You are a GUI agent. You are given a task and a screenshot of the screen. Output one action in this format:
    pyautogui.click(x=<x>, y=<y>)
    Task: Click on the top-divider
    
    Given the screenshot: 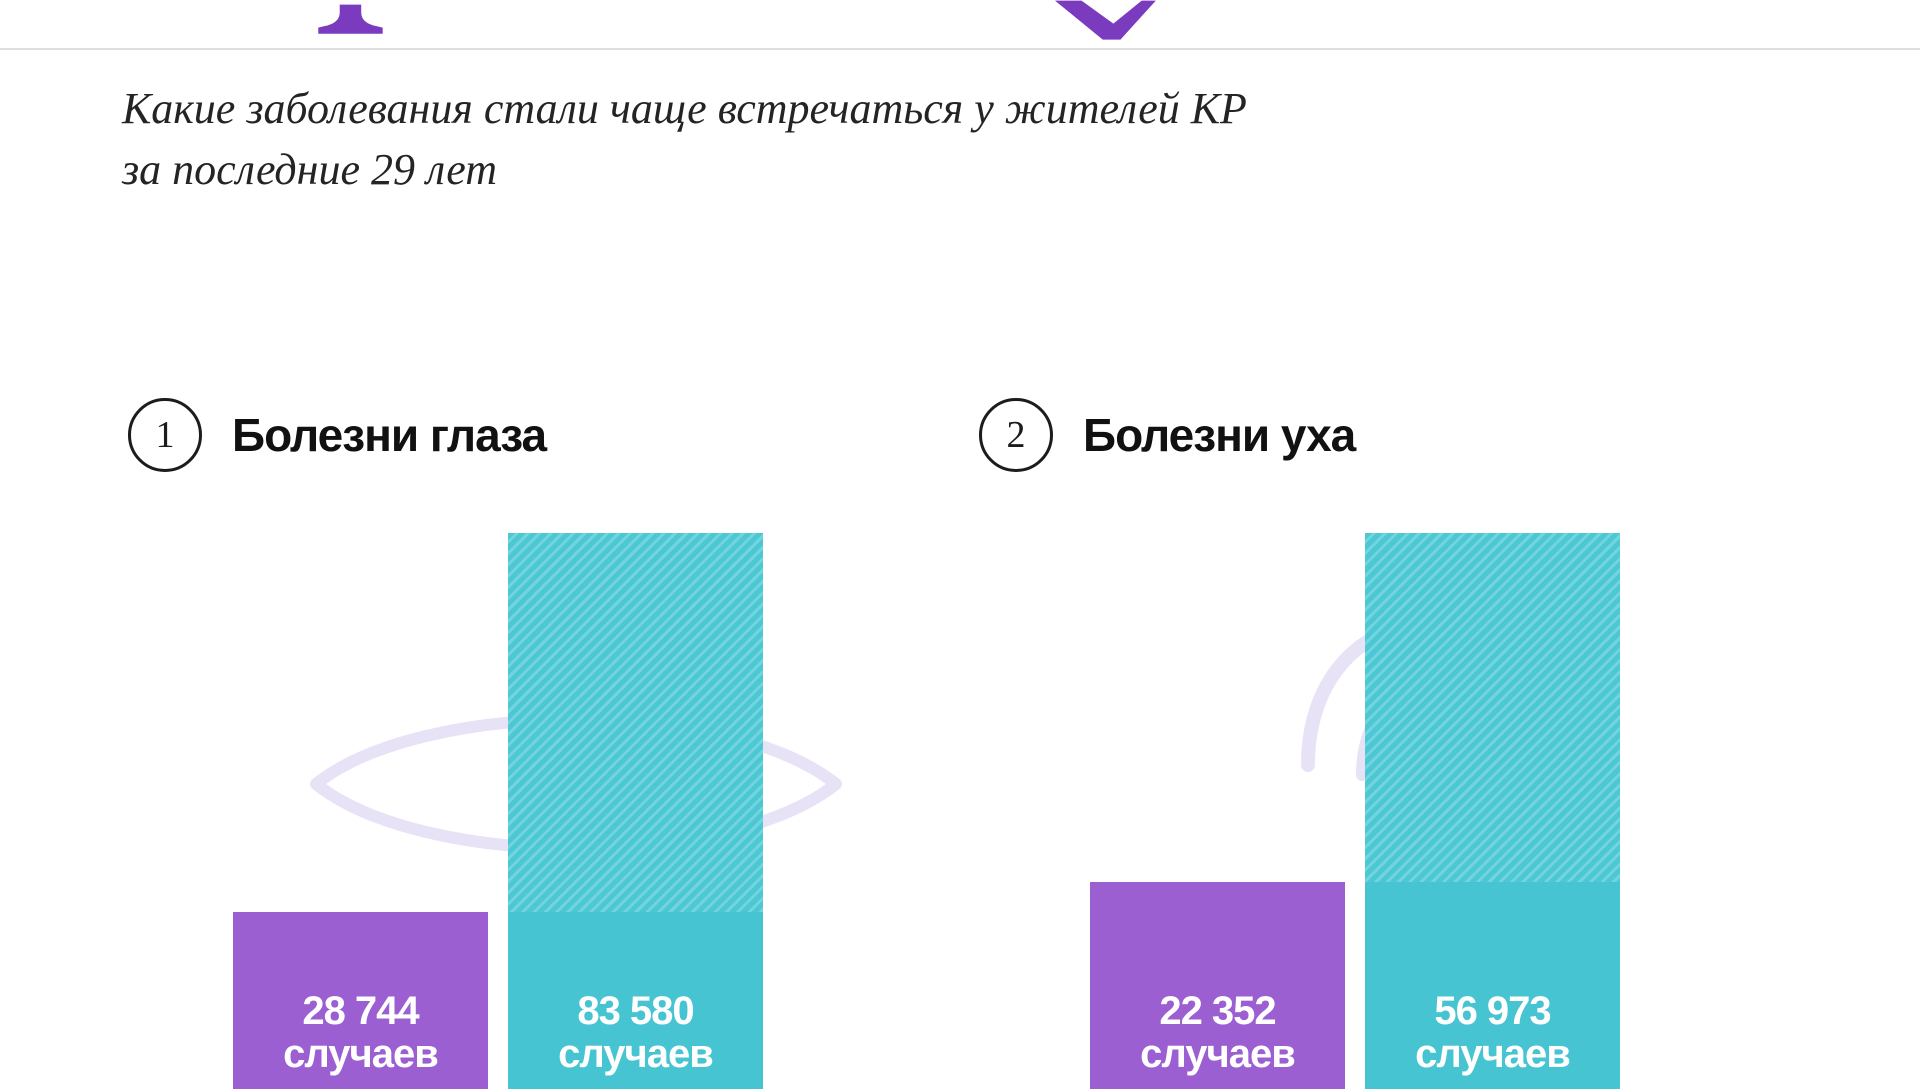 What is the action you would take?
    pyautogui.click(x=960, y=49)
    